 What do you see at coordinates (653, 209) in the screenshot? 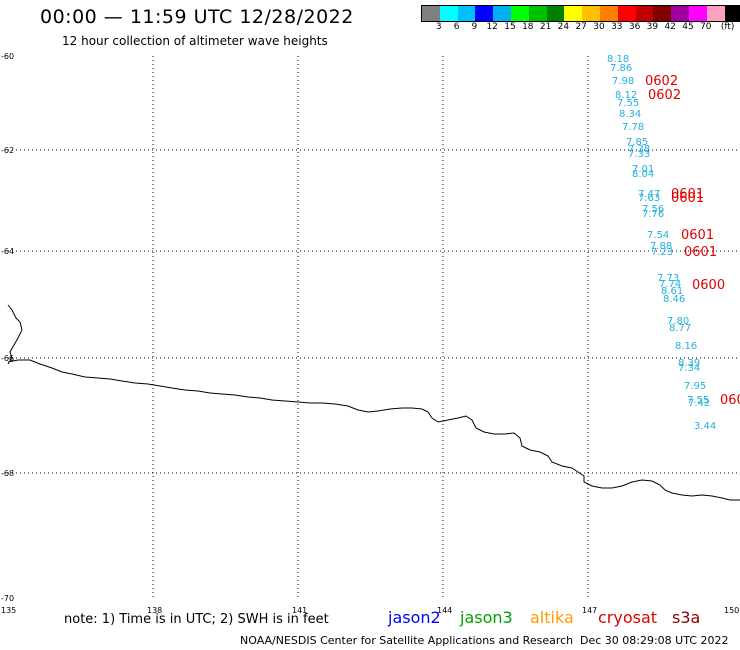
I see `wave-height-label: 7.56` at bounding box center [653, 209].